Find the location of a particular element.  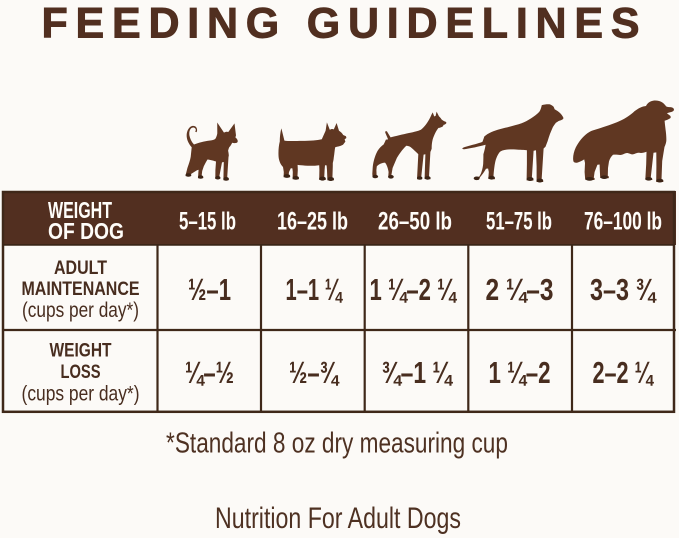

svg-text: 76–100 lb is located at coordinates (623, 221).